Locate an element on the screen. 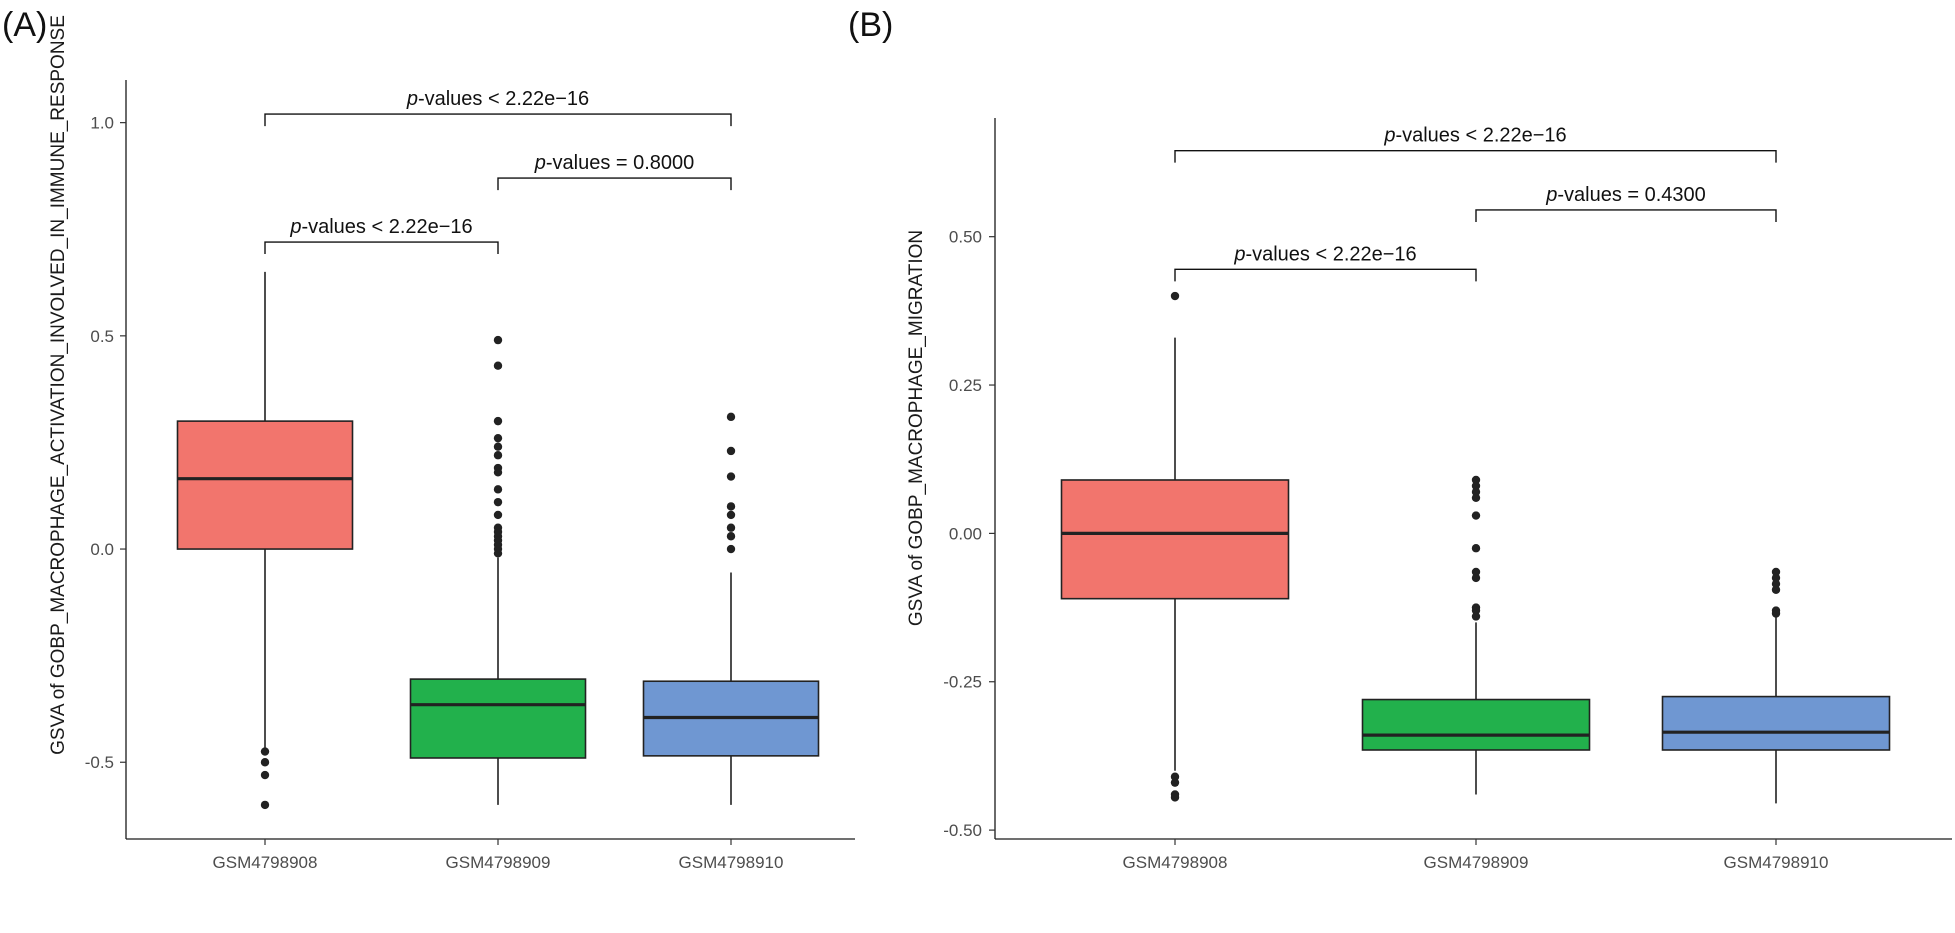 The width and height of the screenshot is (1955, 933). y-tick-label: -0.25 is located at coordinates (962, 682).